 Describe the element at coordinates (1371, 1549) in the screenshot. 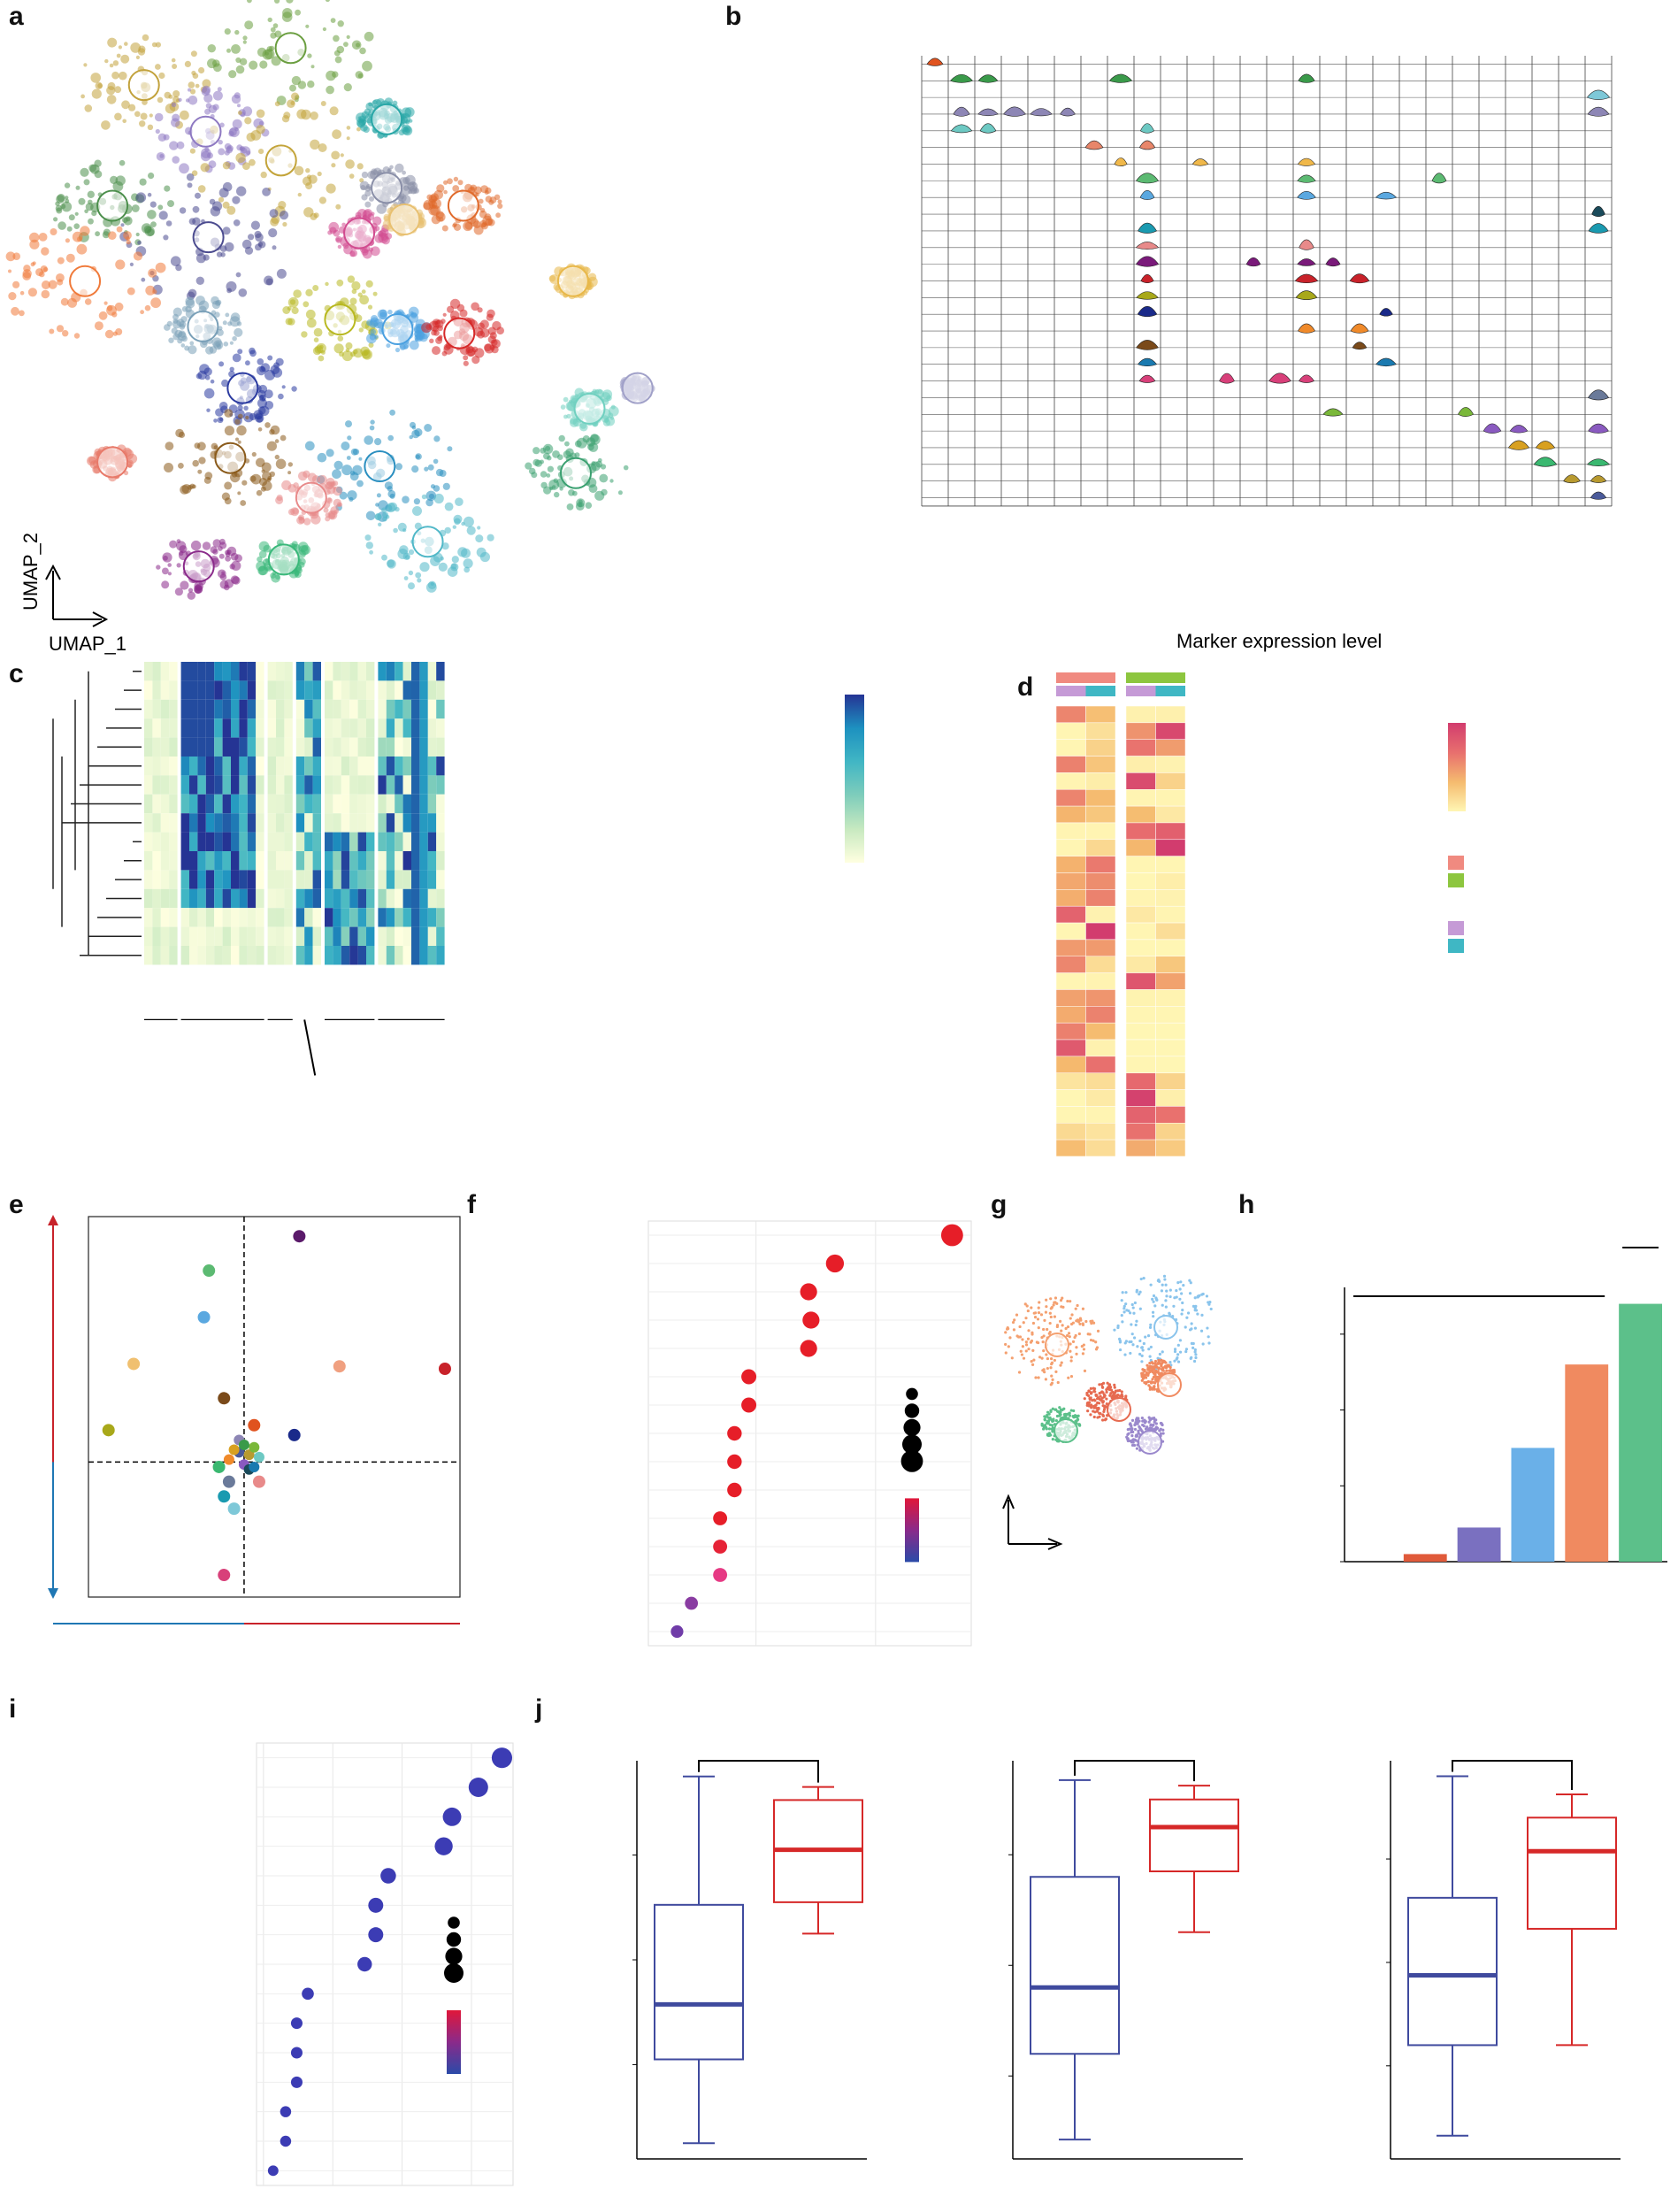

I see `shannon-value-bg` at that location.